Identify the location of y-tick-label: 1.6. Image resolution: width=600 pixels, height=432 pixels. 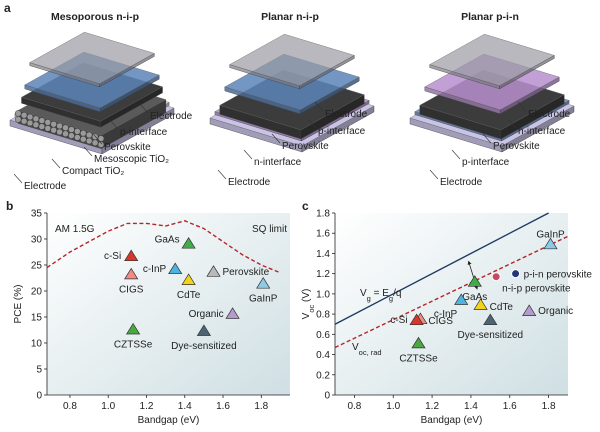
(323, 234).